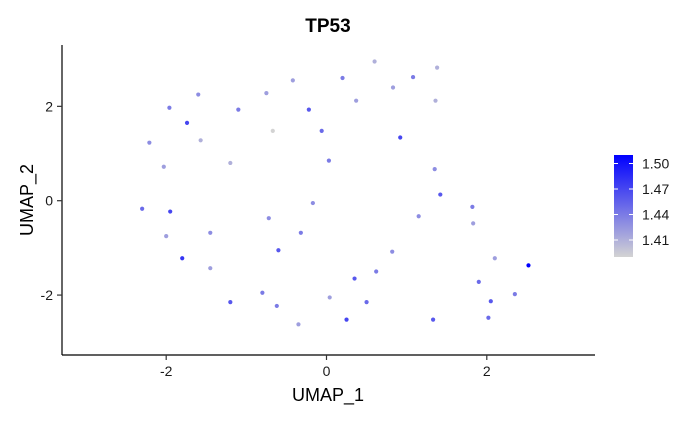  Describe the element at coordinates (655, 164) in the screenshot. I see `colorbar-tick-label: 1.50` at that location.